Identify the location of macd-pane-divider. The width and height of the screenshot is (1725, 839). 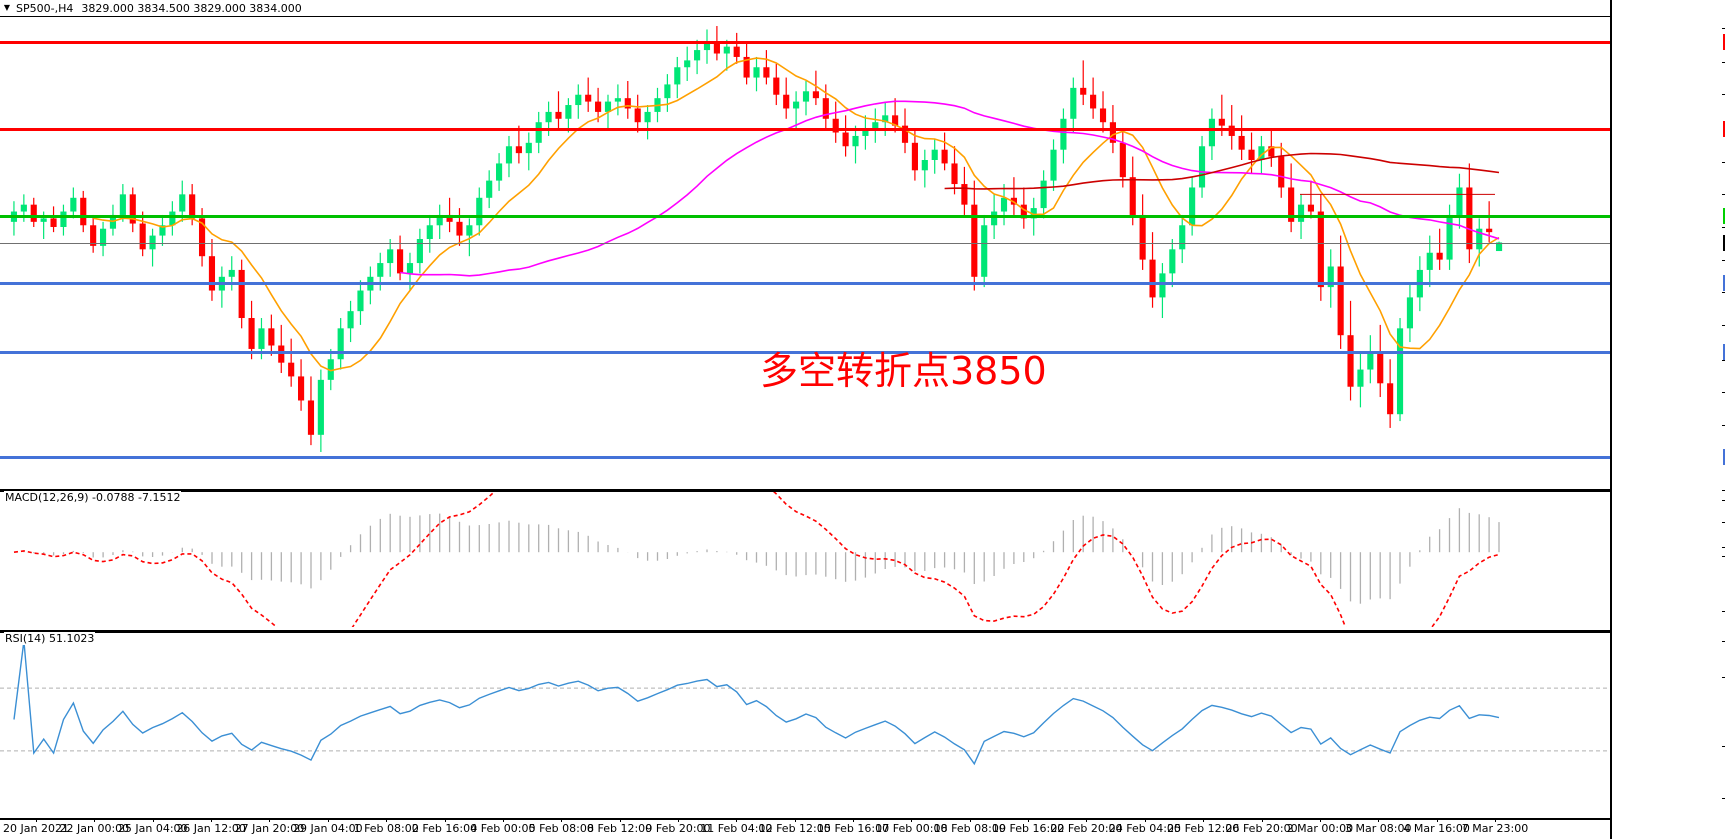
(805, 490).